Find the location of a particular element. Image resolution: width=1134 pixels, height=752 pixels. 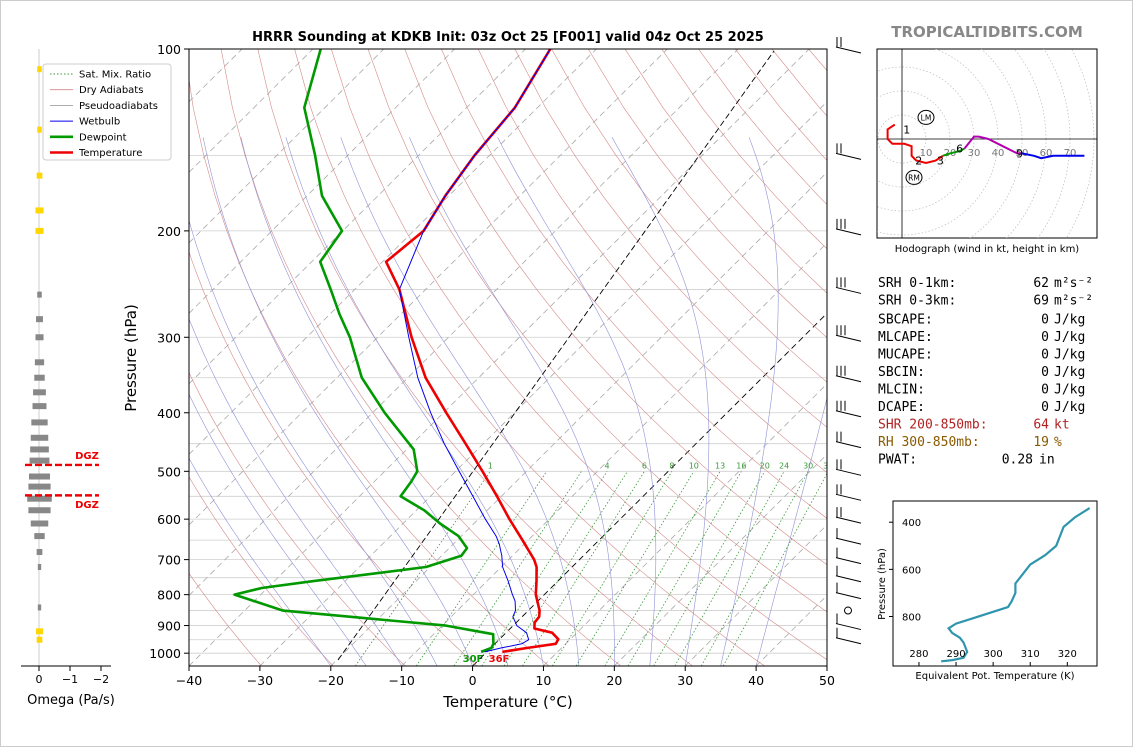

mixing-ratio-label: 6 is located at coordinates (644, 465).